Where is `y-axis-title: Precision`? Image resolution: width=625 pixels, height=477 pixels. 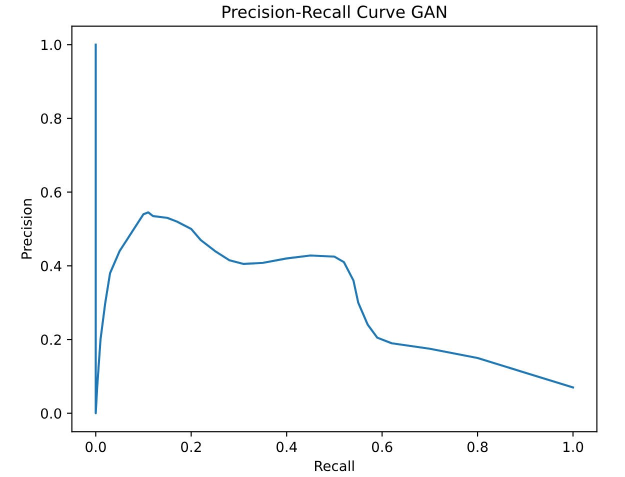 y-axis-title: Precision is located at coordinates (26, 229).